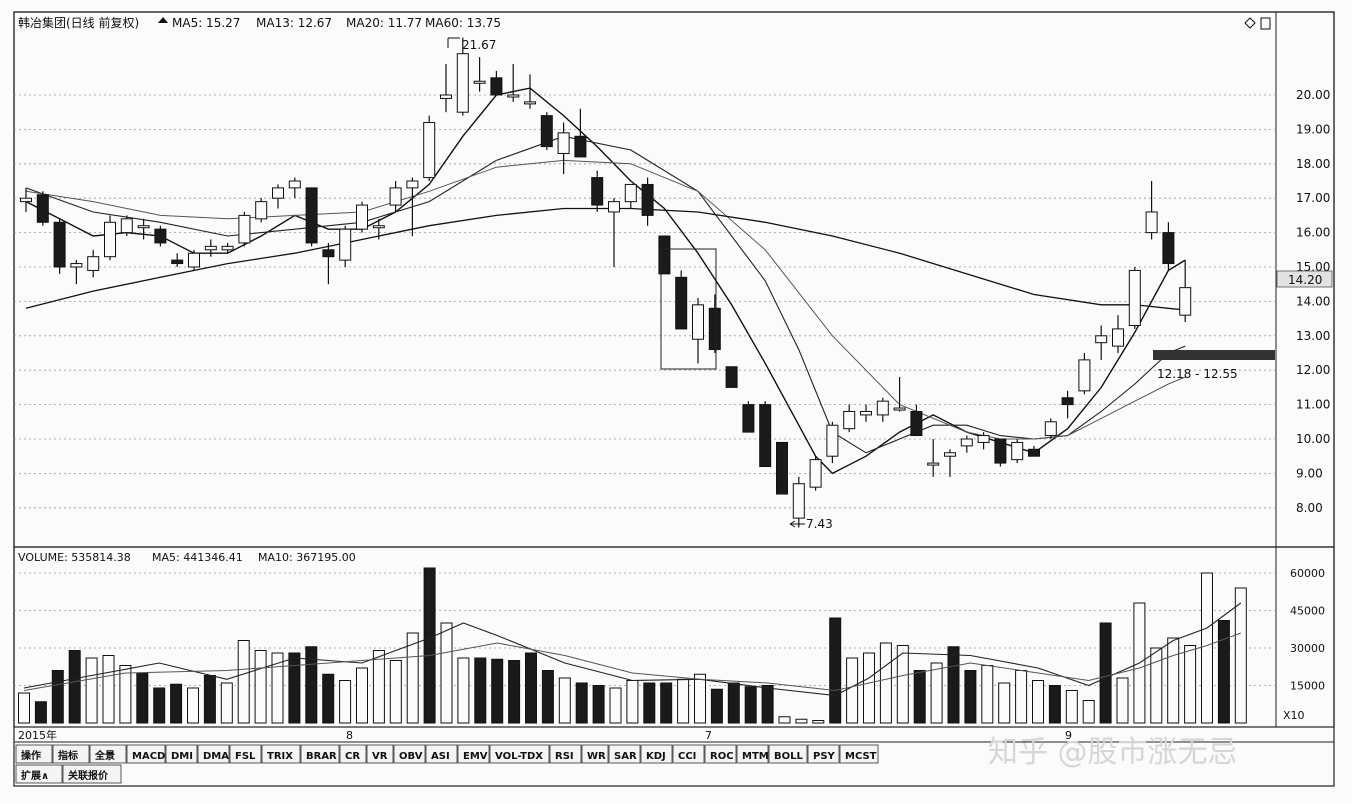  Describe the element at coordinates (213, 754) in the screenshot. I see `tab-dma: DMA` at that location.